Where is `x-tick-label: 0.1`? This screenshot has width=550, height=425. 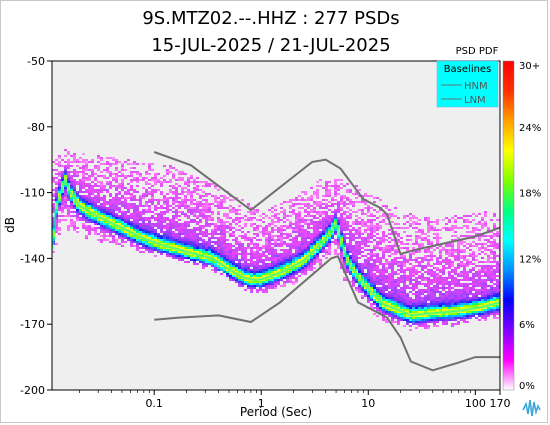
x-tick-label: 0.1 is located at coordinates (154, 403).